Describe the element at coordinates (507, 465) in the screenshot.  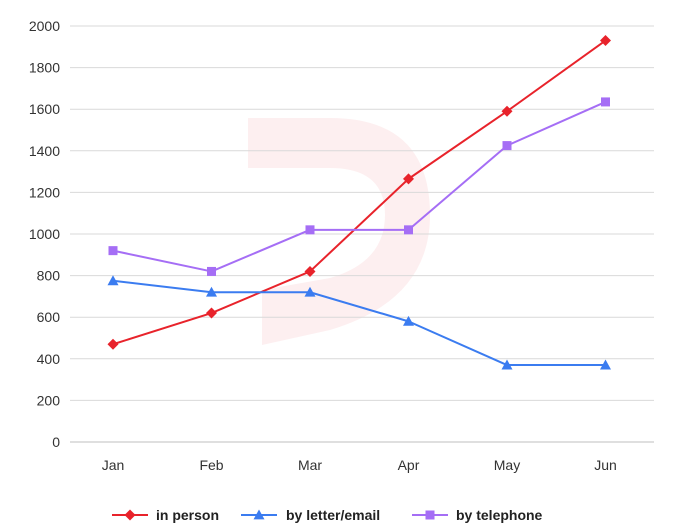
I see `x-tick-label: May` at that location.